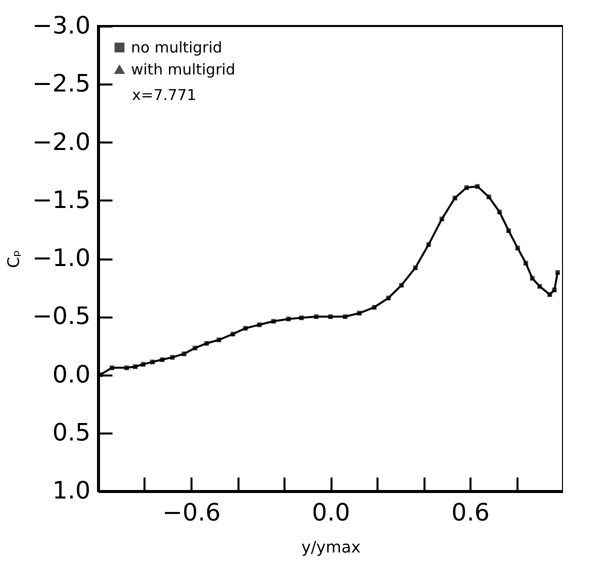 Image resolution: width=612 pixels, height=584 pixels. What do you see at coordinates (61, 84) in the screenshot?
I see `y-tick-label: −2.5` at bounding box center [61, 84].